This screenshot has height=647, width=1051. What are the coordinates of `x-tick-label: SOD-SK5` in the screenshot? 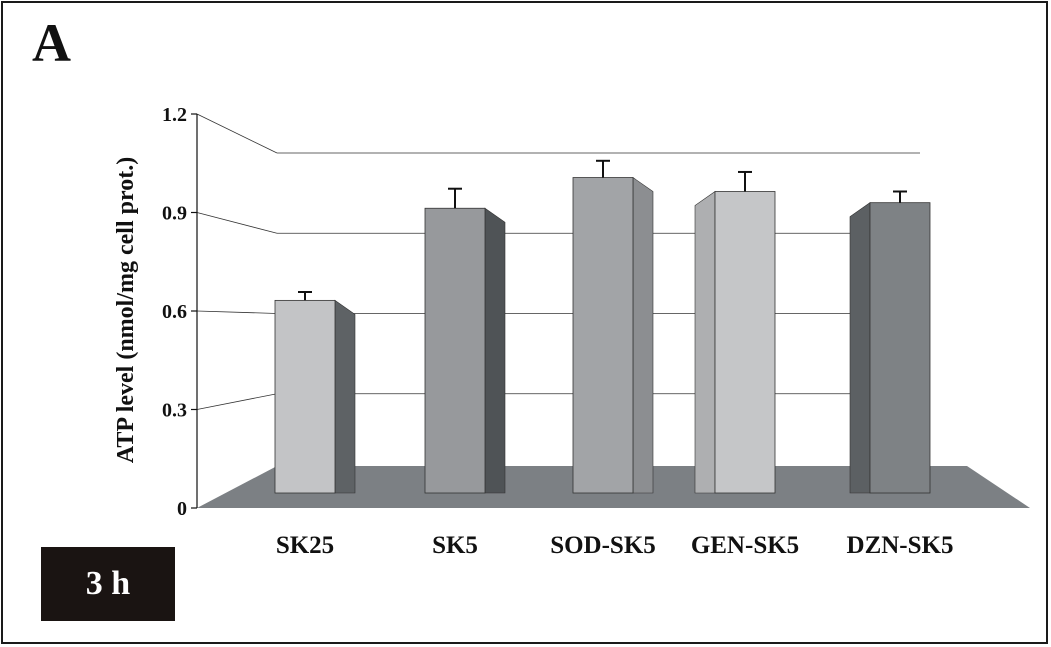 It's located at (603, 545).